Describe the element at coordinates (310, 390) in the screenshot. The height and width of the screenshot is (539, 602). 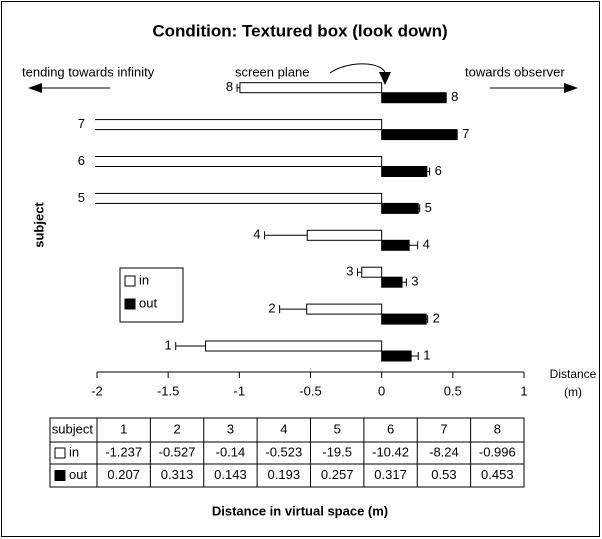
I see `x-tick-label: -0.5` at that location.